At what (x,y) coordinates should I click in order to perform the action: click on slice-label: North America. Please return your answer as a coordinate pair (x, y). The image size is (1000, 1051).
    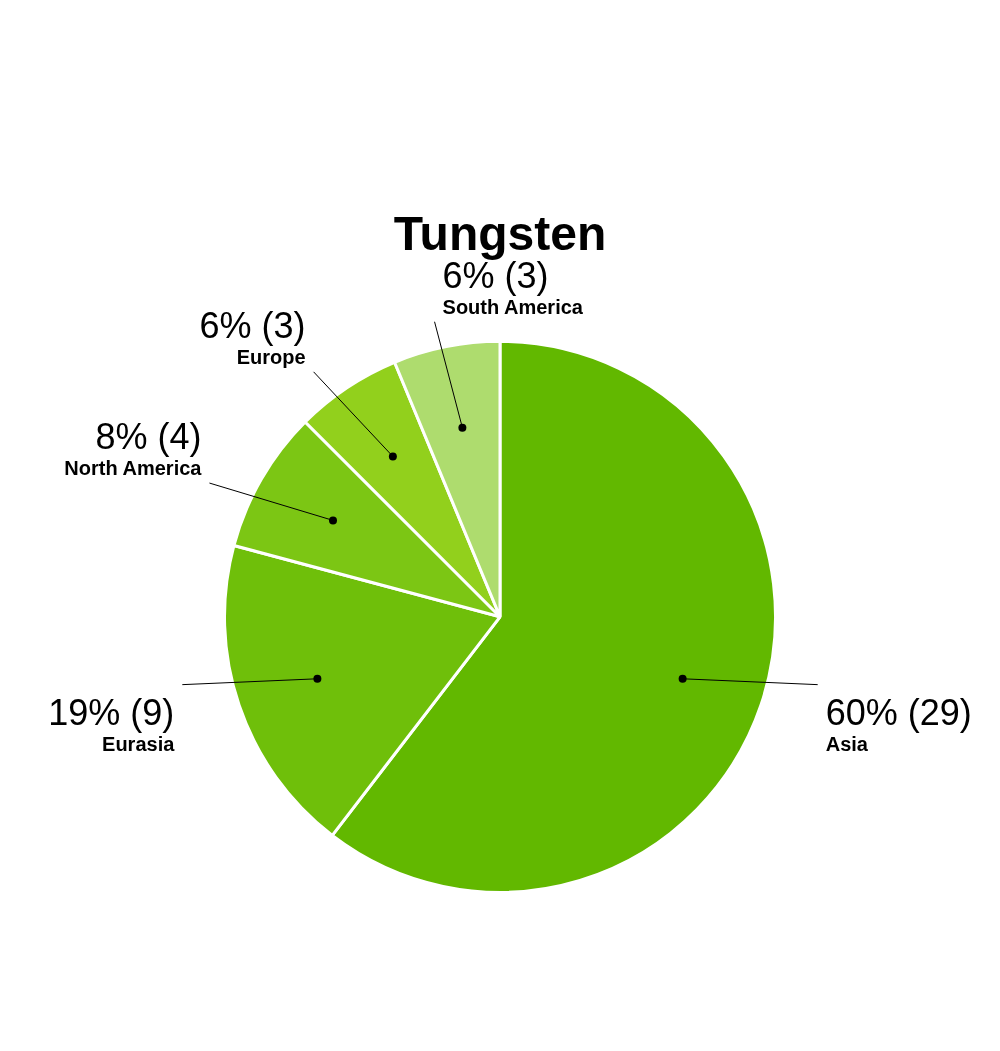
    Looking at the image, I should click on (133, 468).